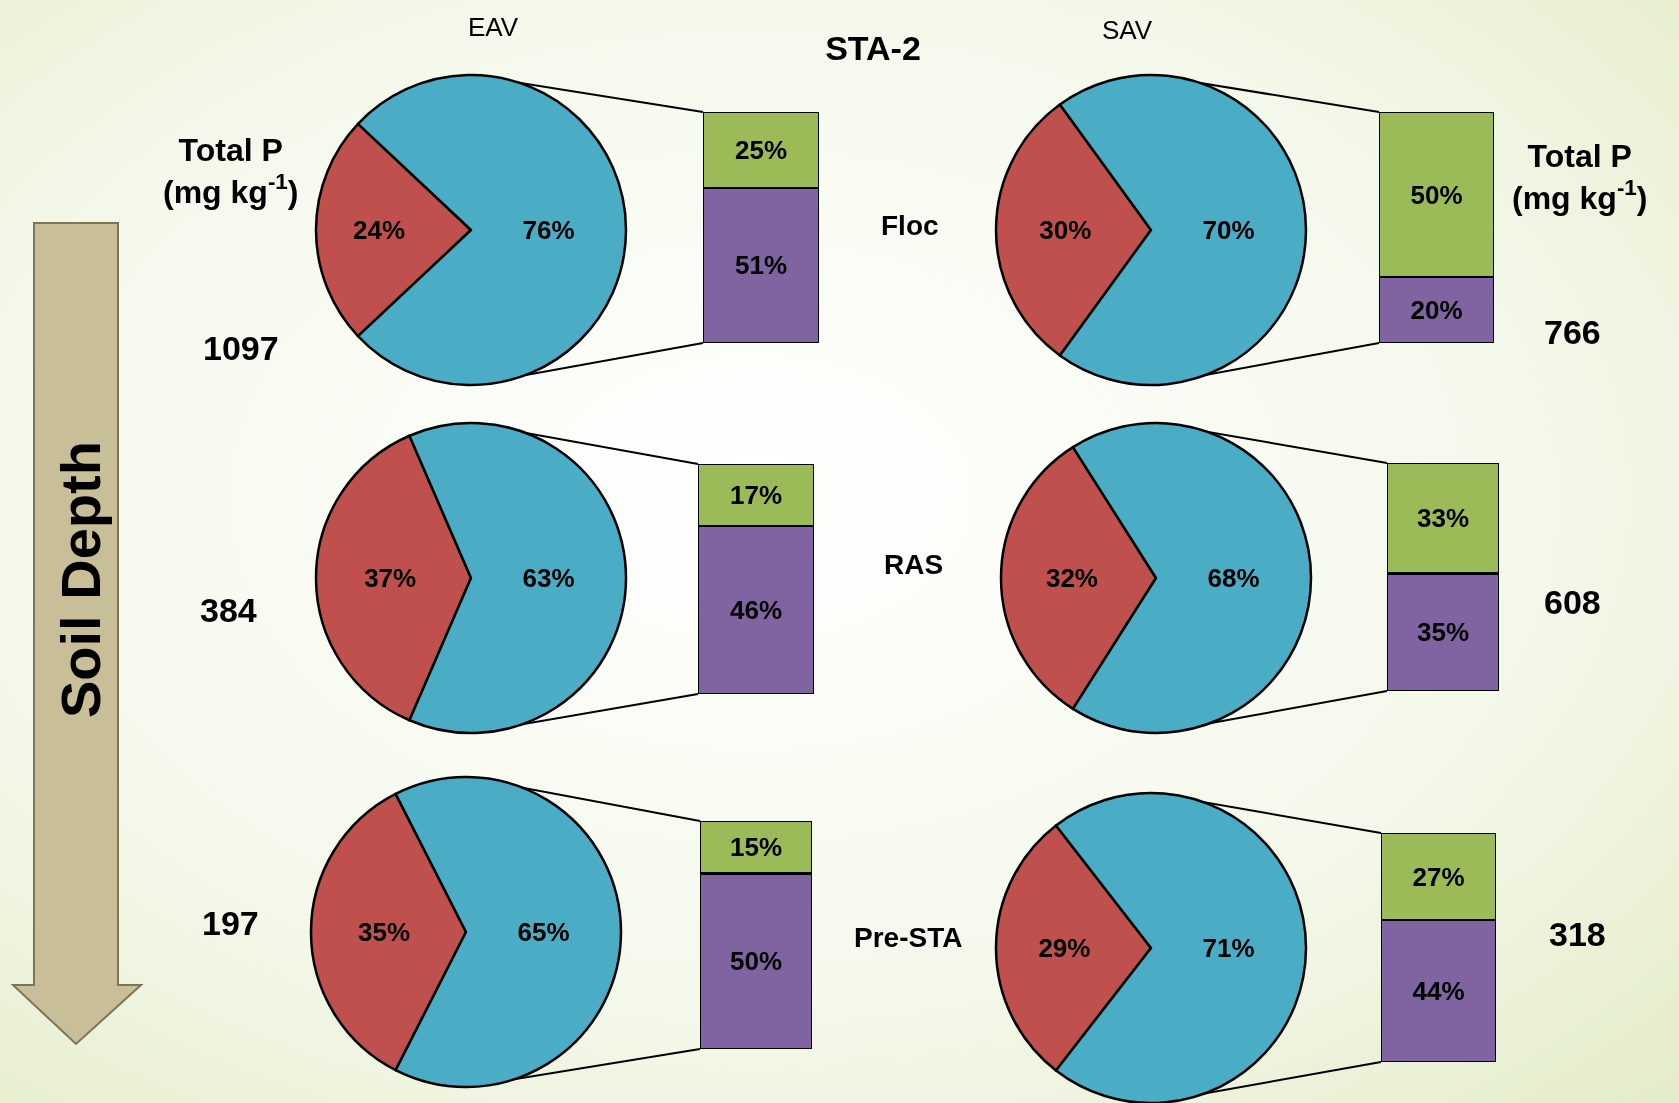  I want to click on data-label: 33%, so click(1443, 518).